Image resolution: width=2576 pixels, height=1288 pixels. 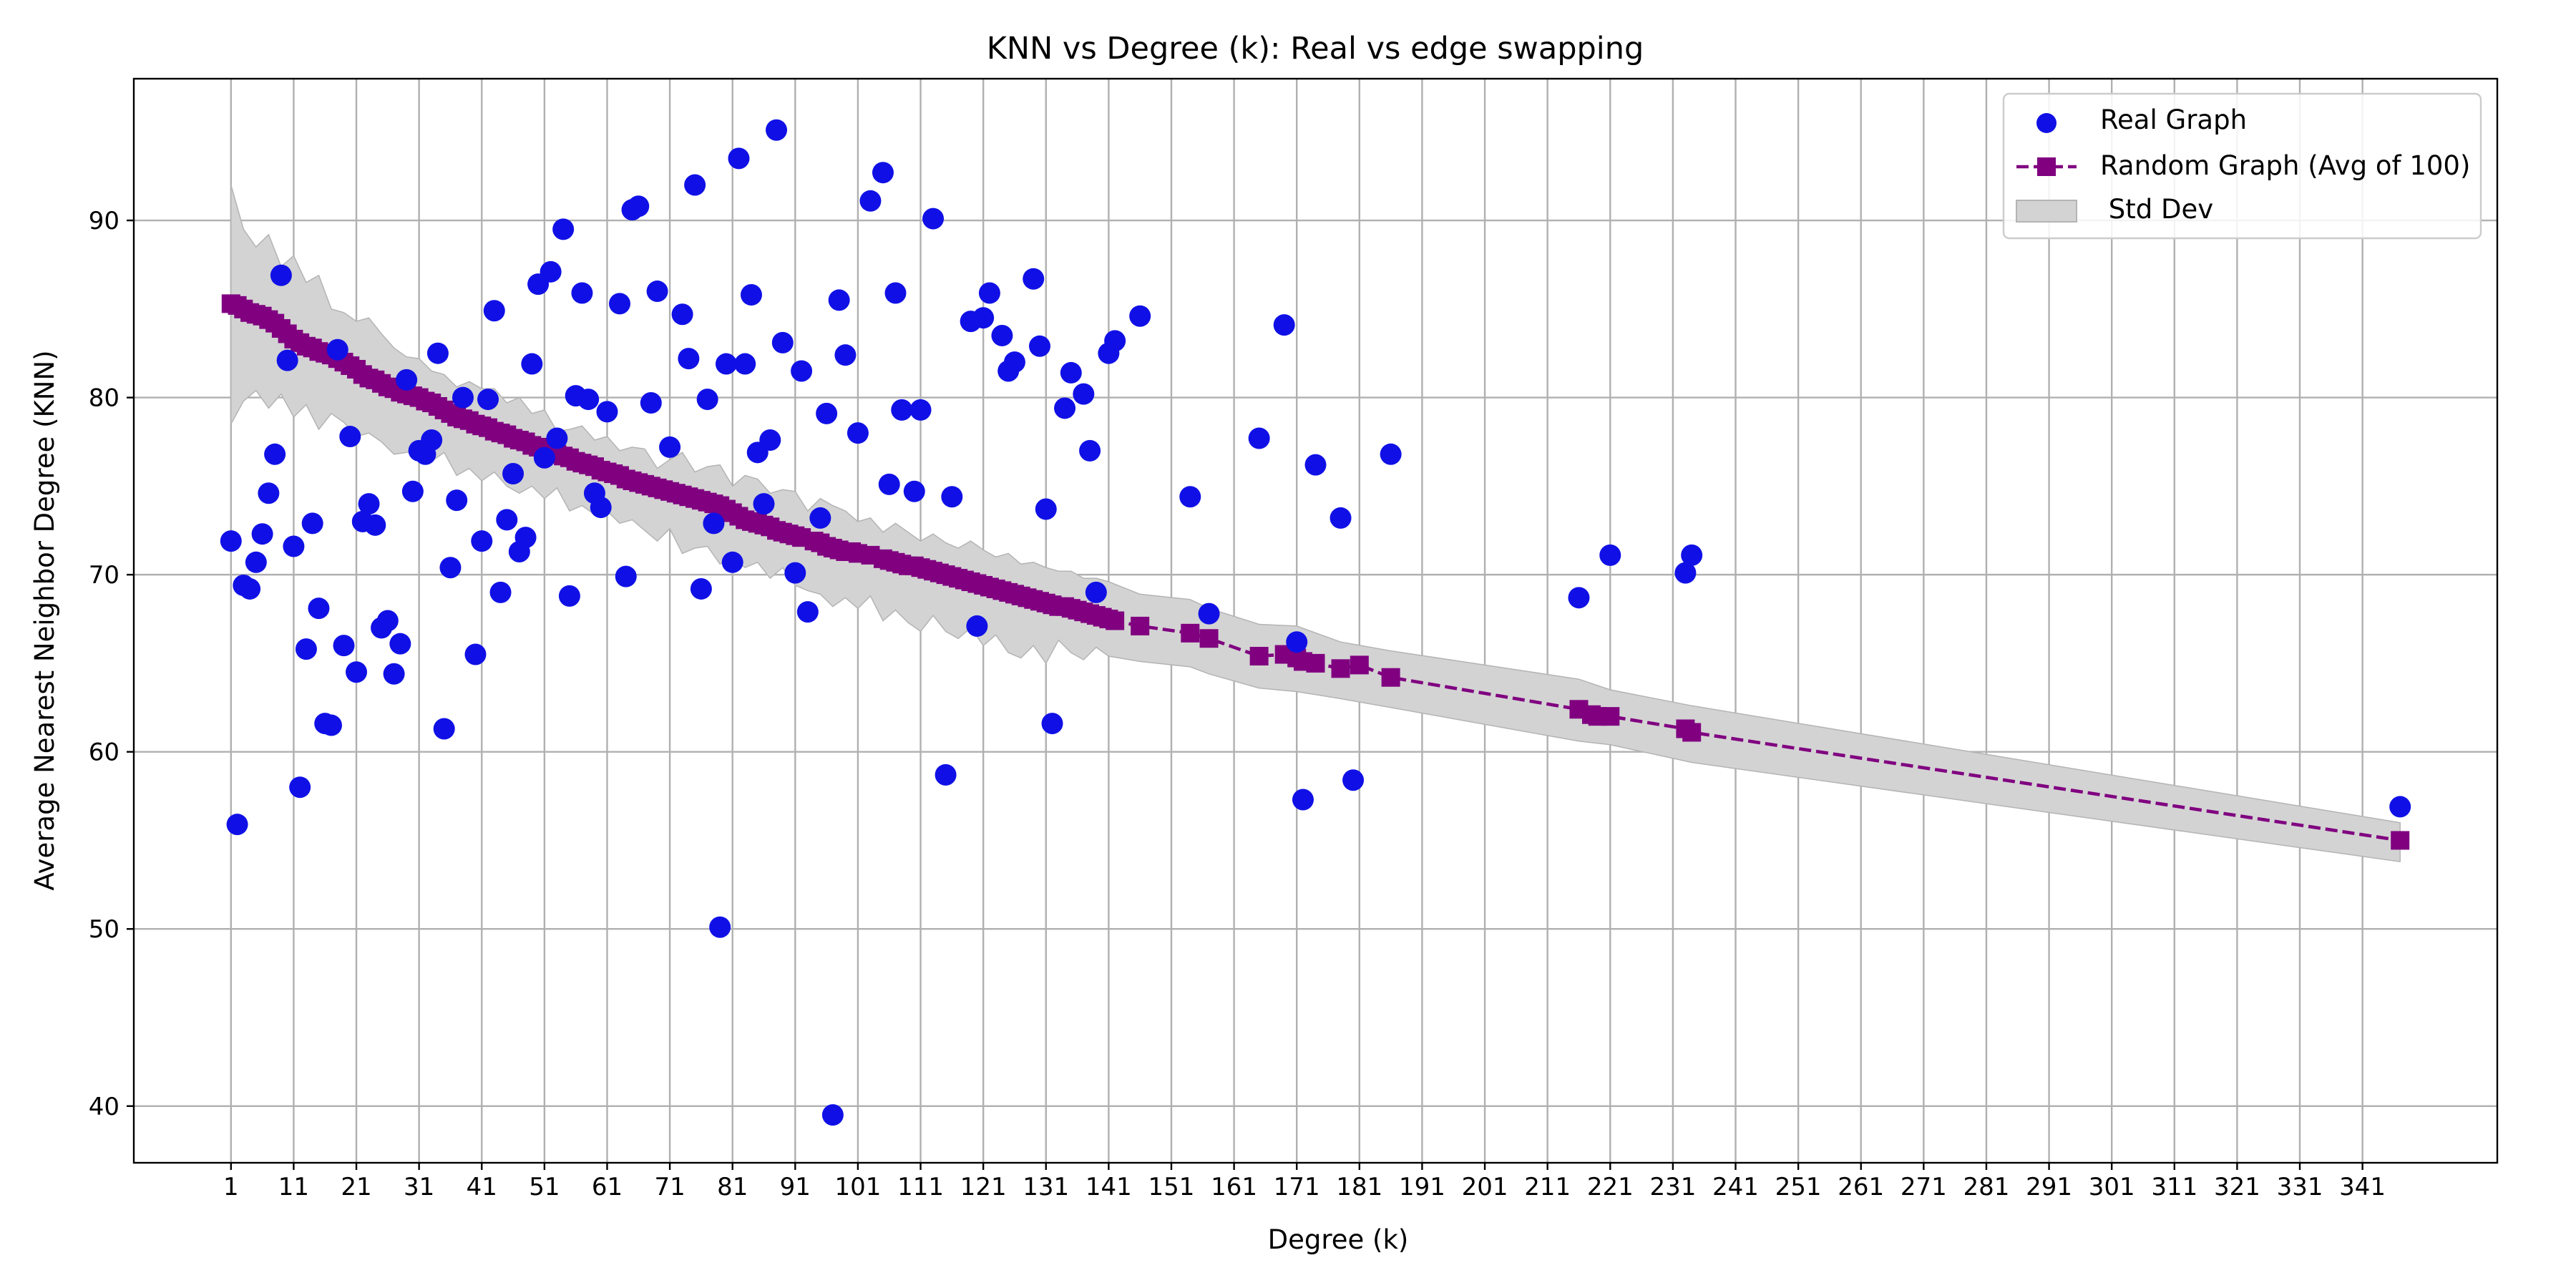 What do you see at coordinates (104, 221) in the screenshot?
I see `y-tick-label: 90` at bounding box center [104, 221].